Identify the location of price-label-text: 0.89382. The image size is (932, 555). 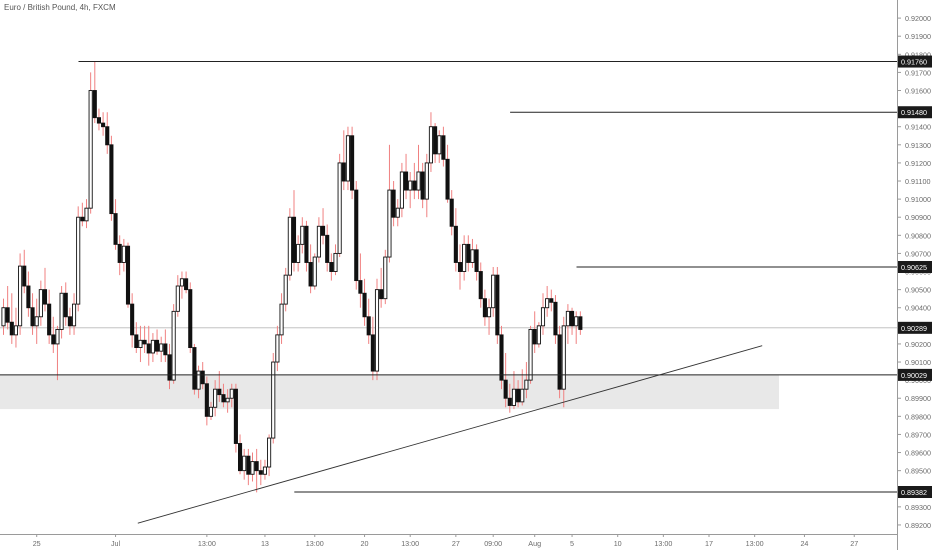
(914, 492).